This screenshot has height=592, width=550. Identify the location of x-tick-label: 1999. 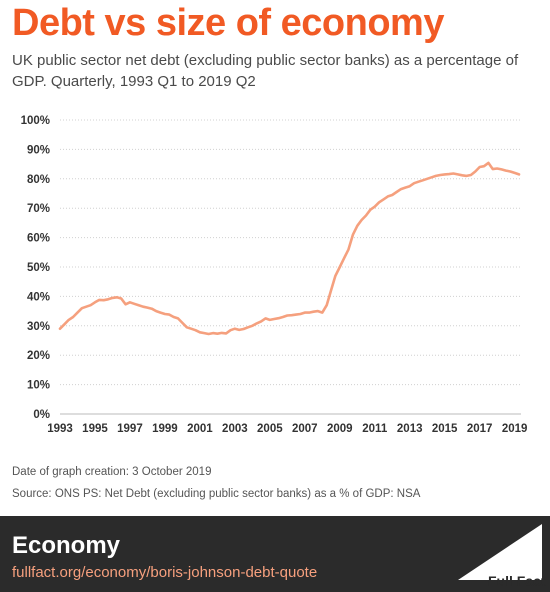
(165, 429).